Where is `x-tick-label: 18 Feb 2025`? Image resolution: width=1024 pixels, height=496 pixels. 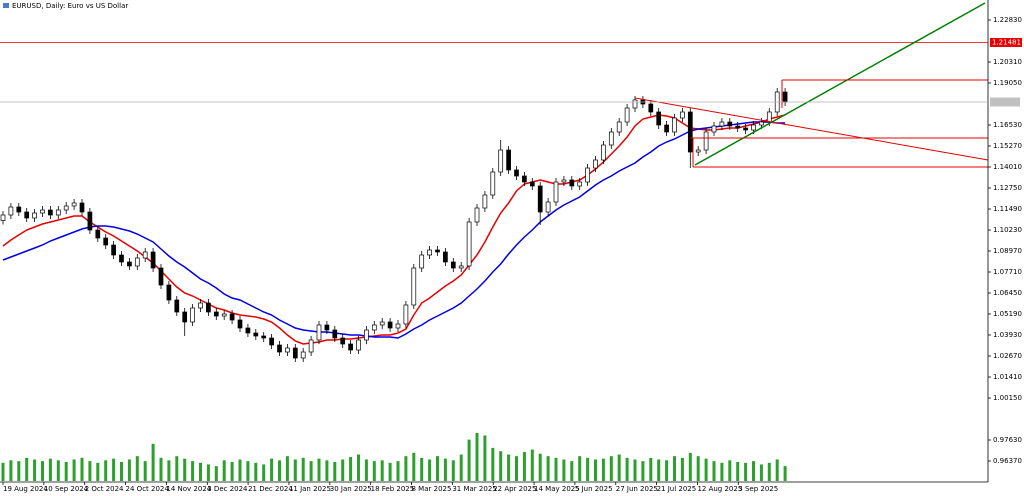 x-tick-label: 18 Feb 2025 is located at coordinates (393, 489).